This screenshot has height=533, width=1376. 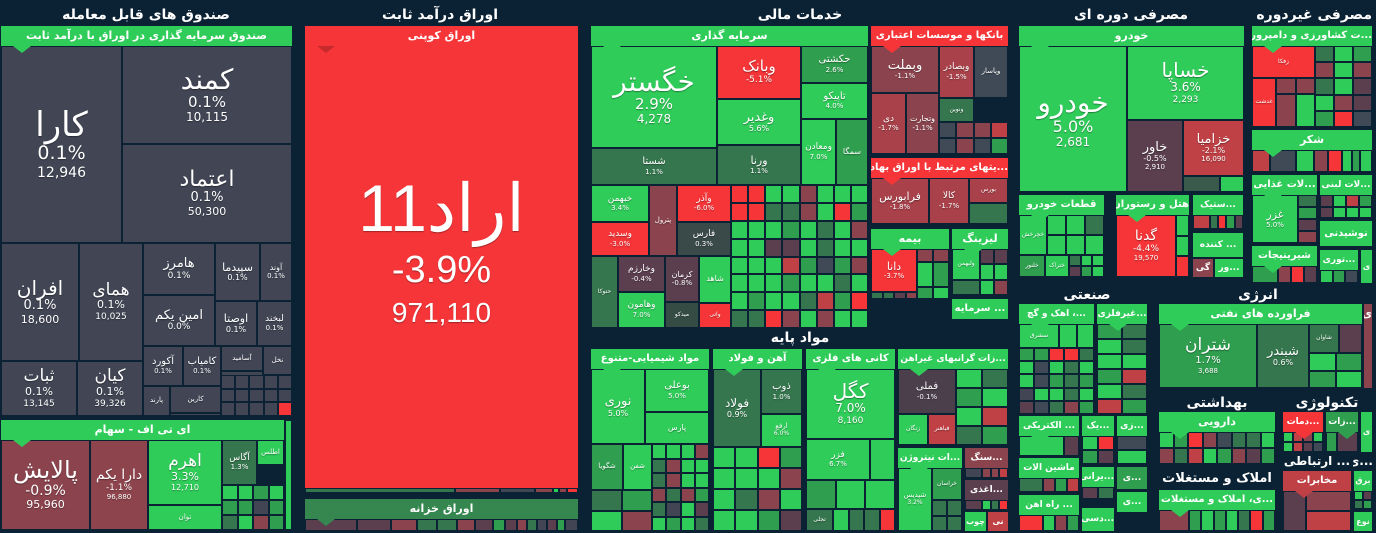 I want to click on group-title: گی, so click(x=1203, y=268).